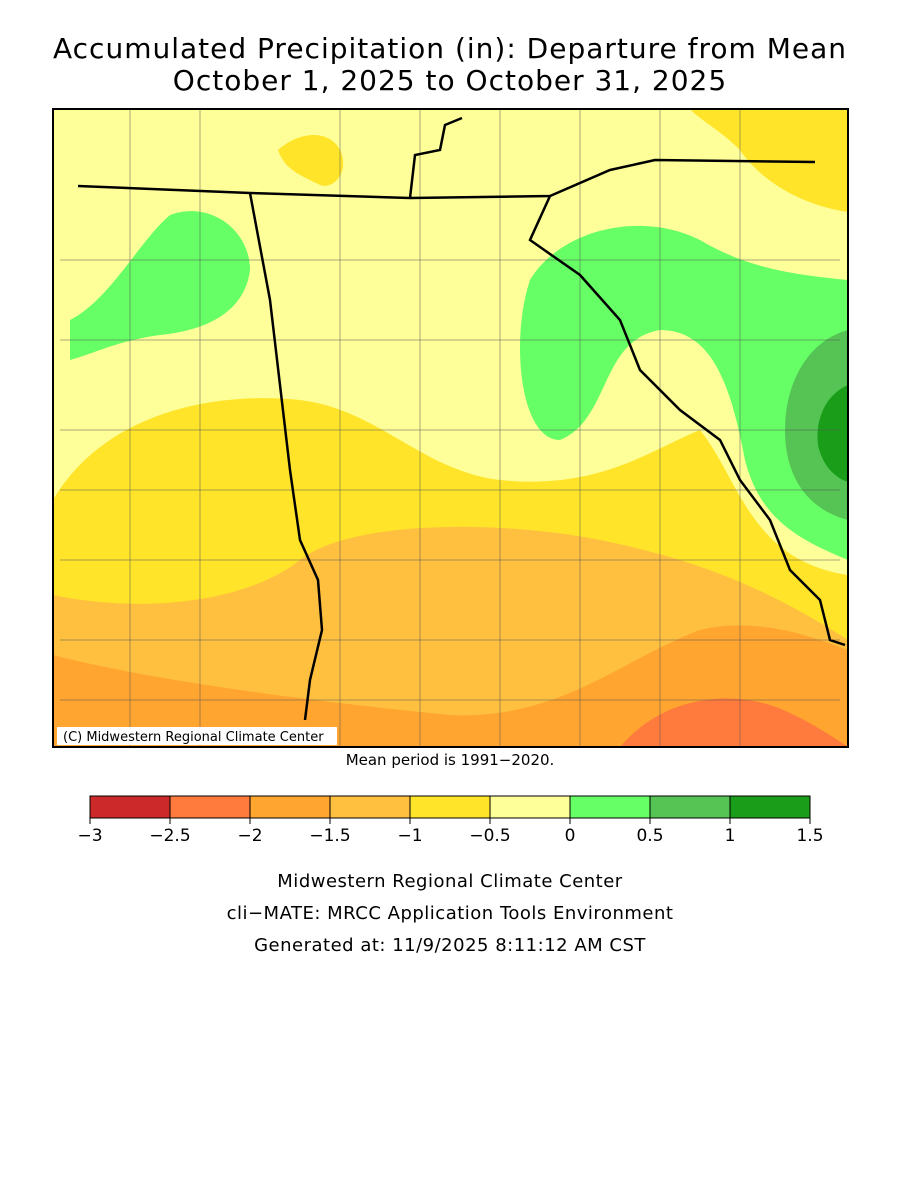 The height and width of the screenshot is (1200, 900). I want to click on mean-period-note: Mean period is 1991−2020., so click(450, 760).